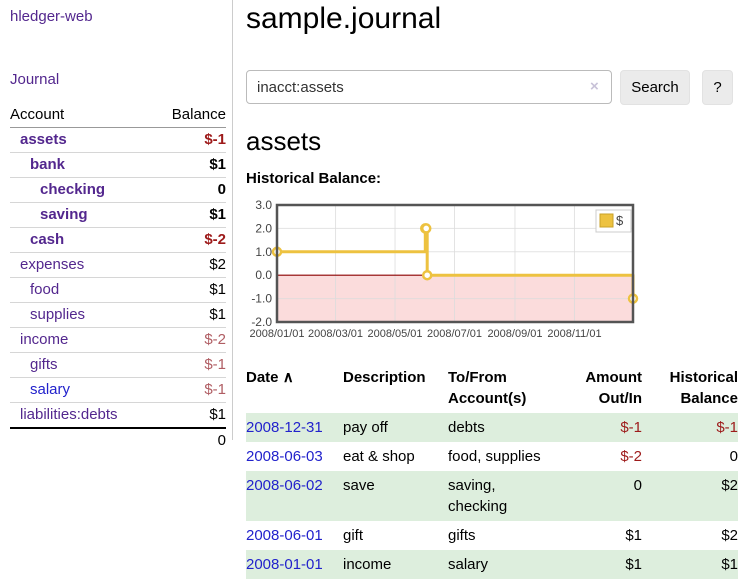  Describe the element at coordinates (729, 564) in the screenshot. I see `register-balance: $1` at that location.